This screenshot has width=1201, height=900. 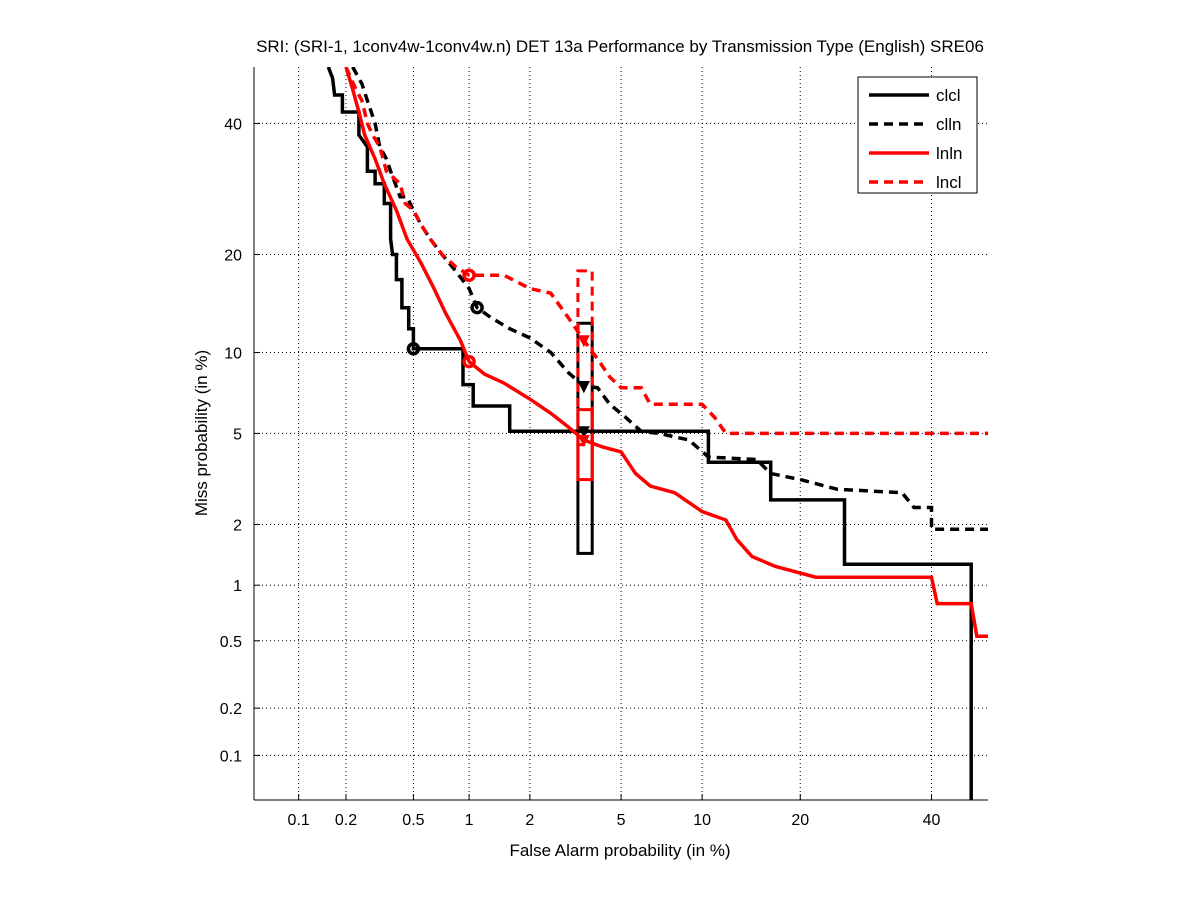 What do you see at coordinates (237, 434) in the screenshot?
I see `y-tick-label: 5` at bounding box center [237, 434].